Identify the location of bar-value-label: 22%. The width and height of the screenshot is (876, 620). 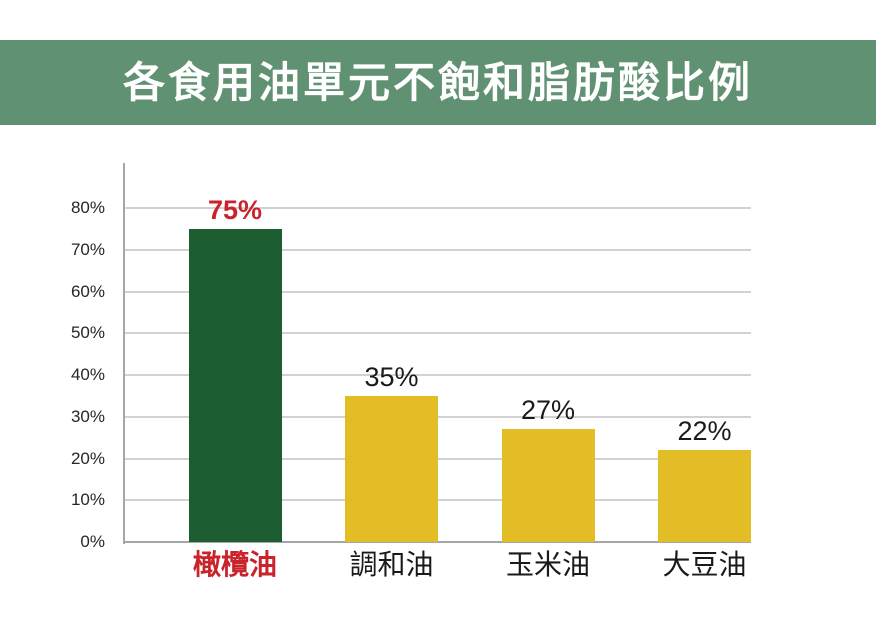
(704, 431).